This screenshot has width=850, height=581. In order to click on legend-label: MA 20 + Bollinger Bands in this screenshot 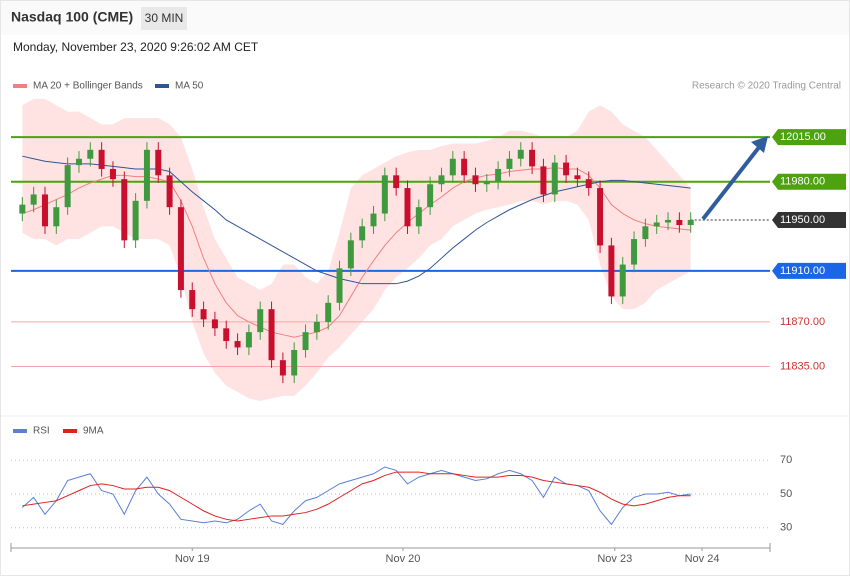, I will do `click(88, 86)`.